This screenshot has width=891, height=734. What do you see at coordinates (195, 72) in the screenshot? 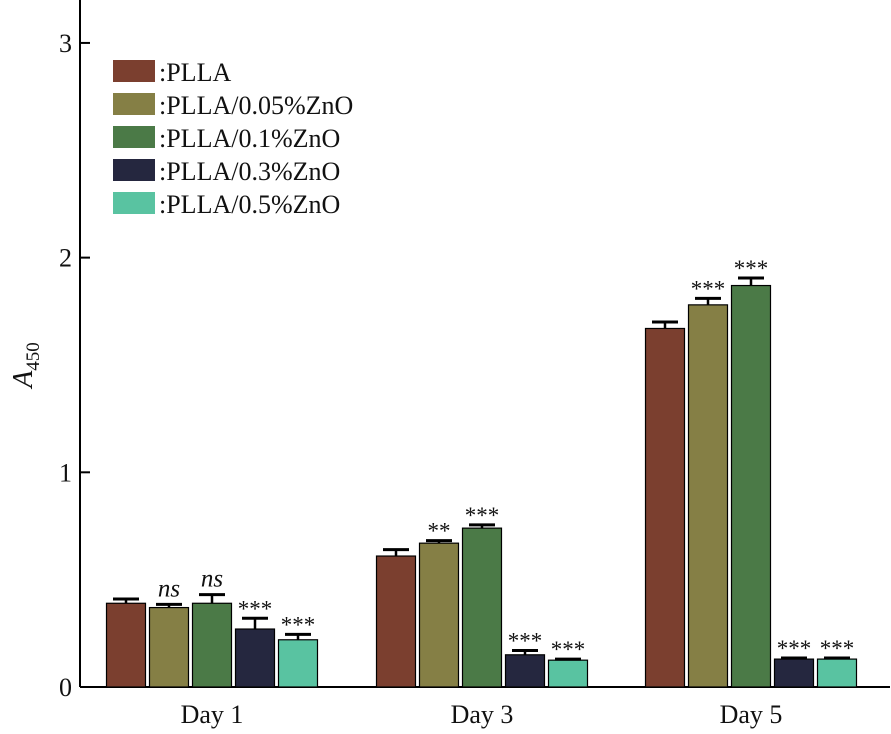
I see `legend-label: :PLLA` at bounding box center [195, 72].